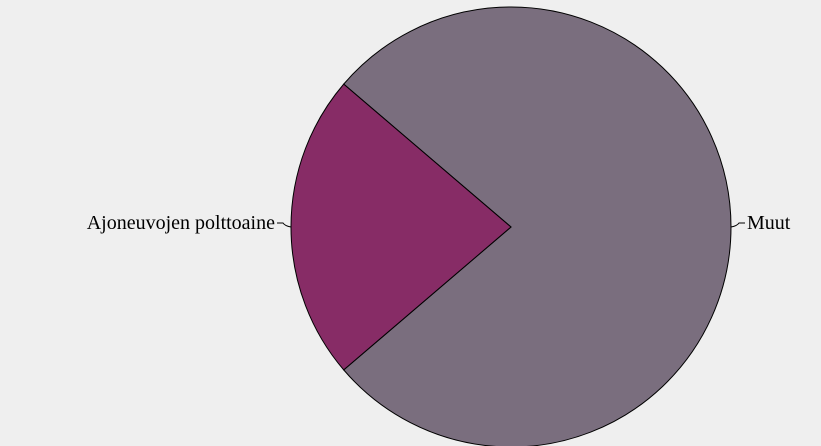 This screenshot has width=821, height=446. What do you see at coordinates (769, 223) in the screenshot?
I see `slice-label: Muut` at bounding box center [769, 223].